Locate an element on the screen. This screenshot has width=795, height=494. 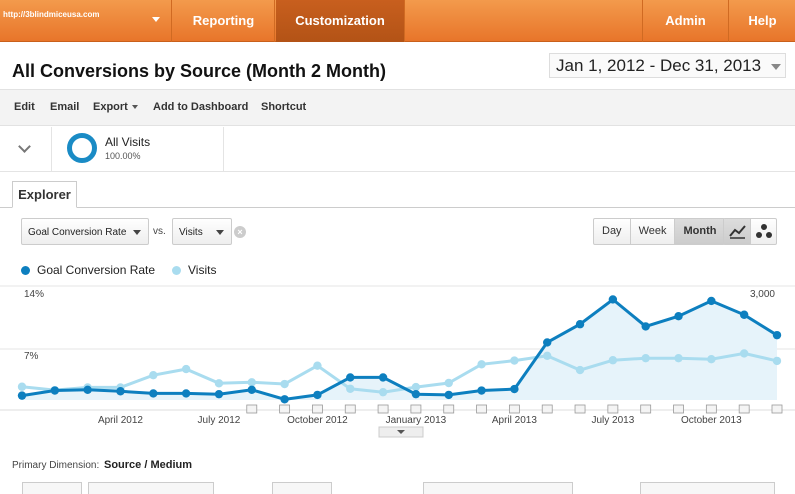
y-left-tick-label: 14% is located at coordinates (34, 294).